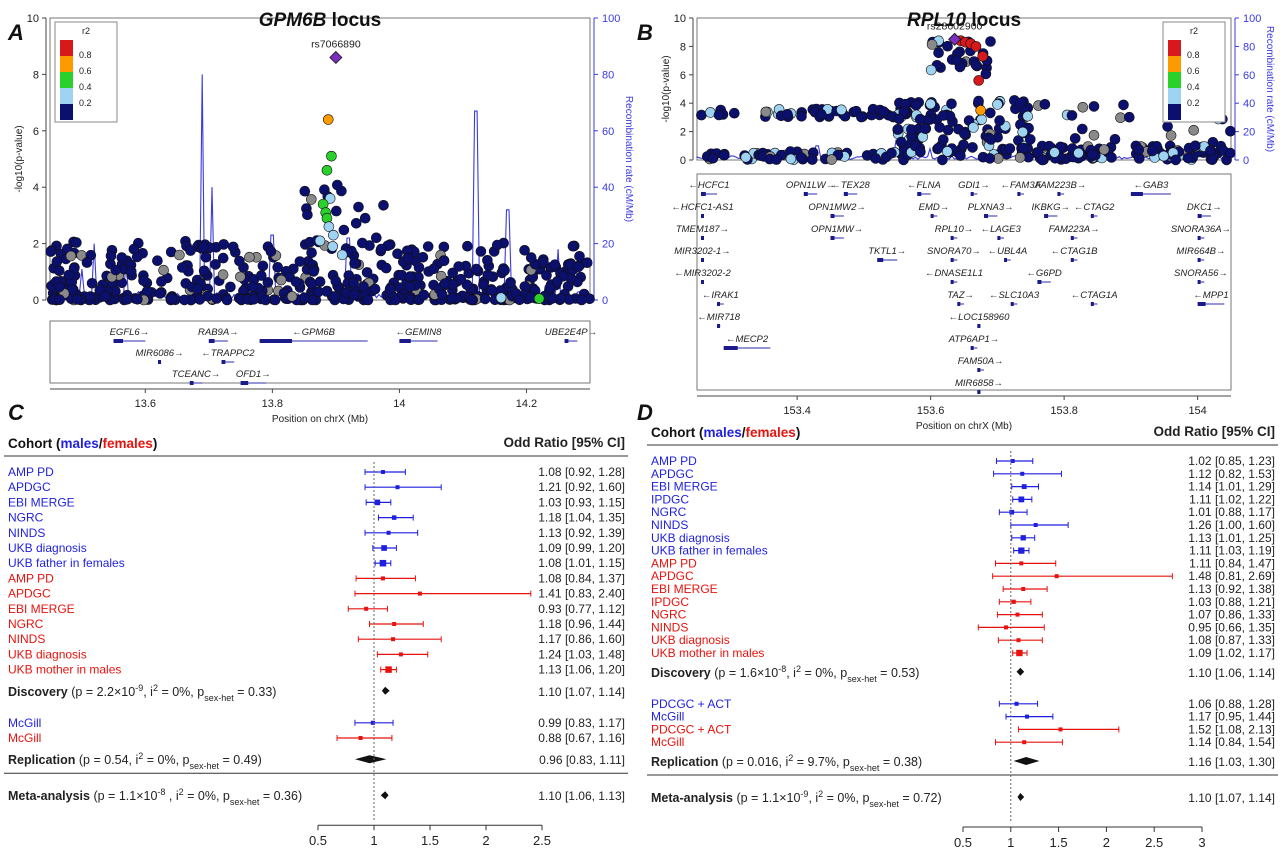 The image size is (1280, 865). I want to click on or-text: 0.95 [0.66, 1.35], so click(1231, 627).